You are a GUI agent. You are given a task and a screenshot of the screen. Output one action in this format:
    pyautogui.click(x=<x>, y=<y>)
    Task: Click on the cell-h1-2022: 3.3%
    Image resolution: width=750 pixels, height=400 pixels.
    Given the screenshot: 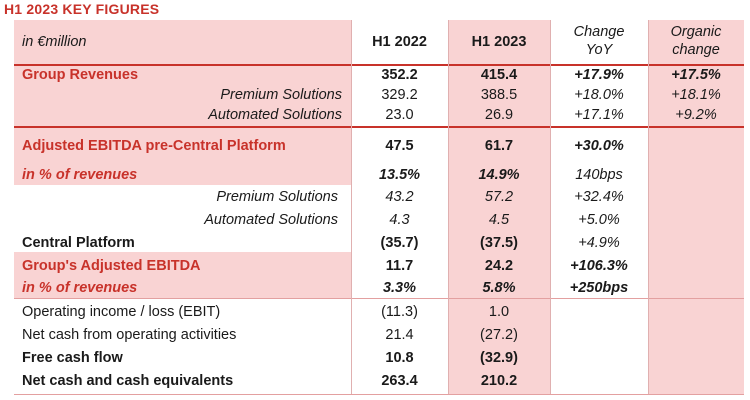 What is the action you would take?
    pyautogui.click(x=399, y=288)
    